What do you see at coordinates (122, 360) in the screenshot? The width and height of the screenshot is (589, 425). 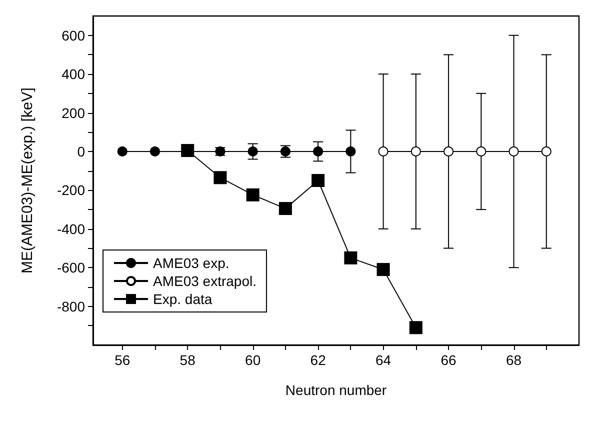 I see `x-tick-label: 56` at bounding box center [122, 360].